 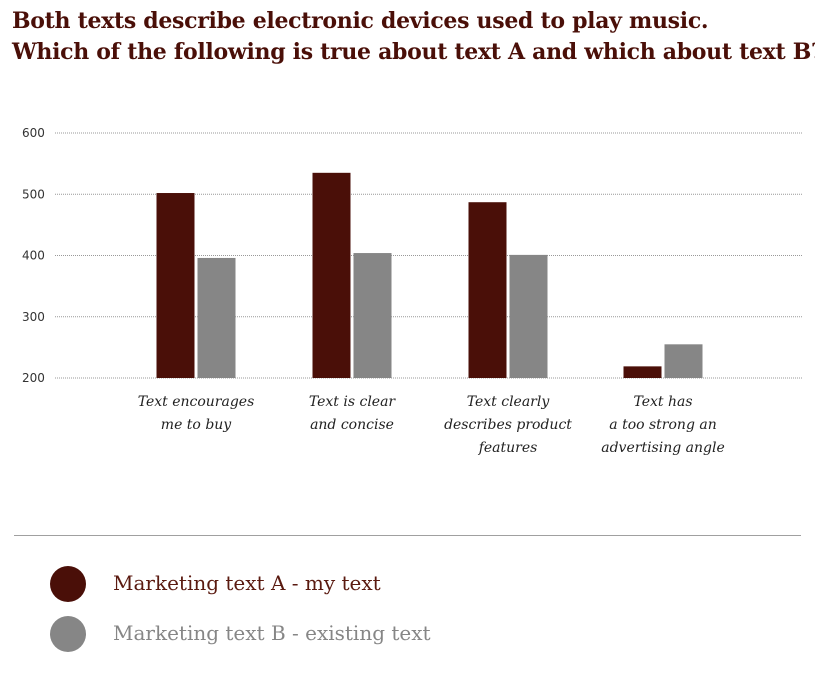 What do you see at coordinates (33, 378) in the screenshot?
I see `y-tick-label-200: 200` at bounding box center [33, 378].